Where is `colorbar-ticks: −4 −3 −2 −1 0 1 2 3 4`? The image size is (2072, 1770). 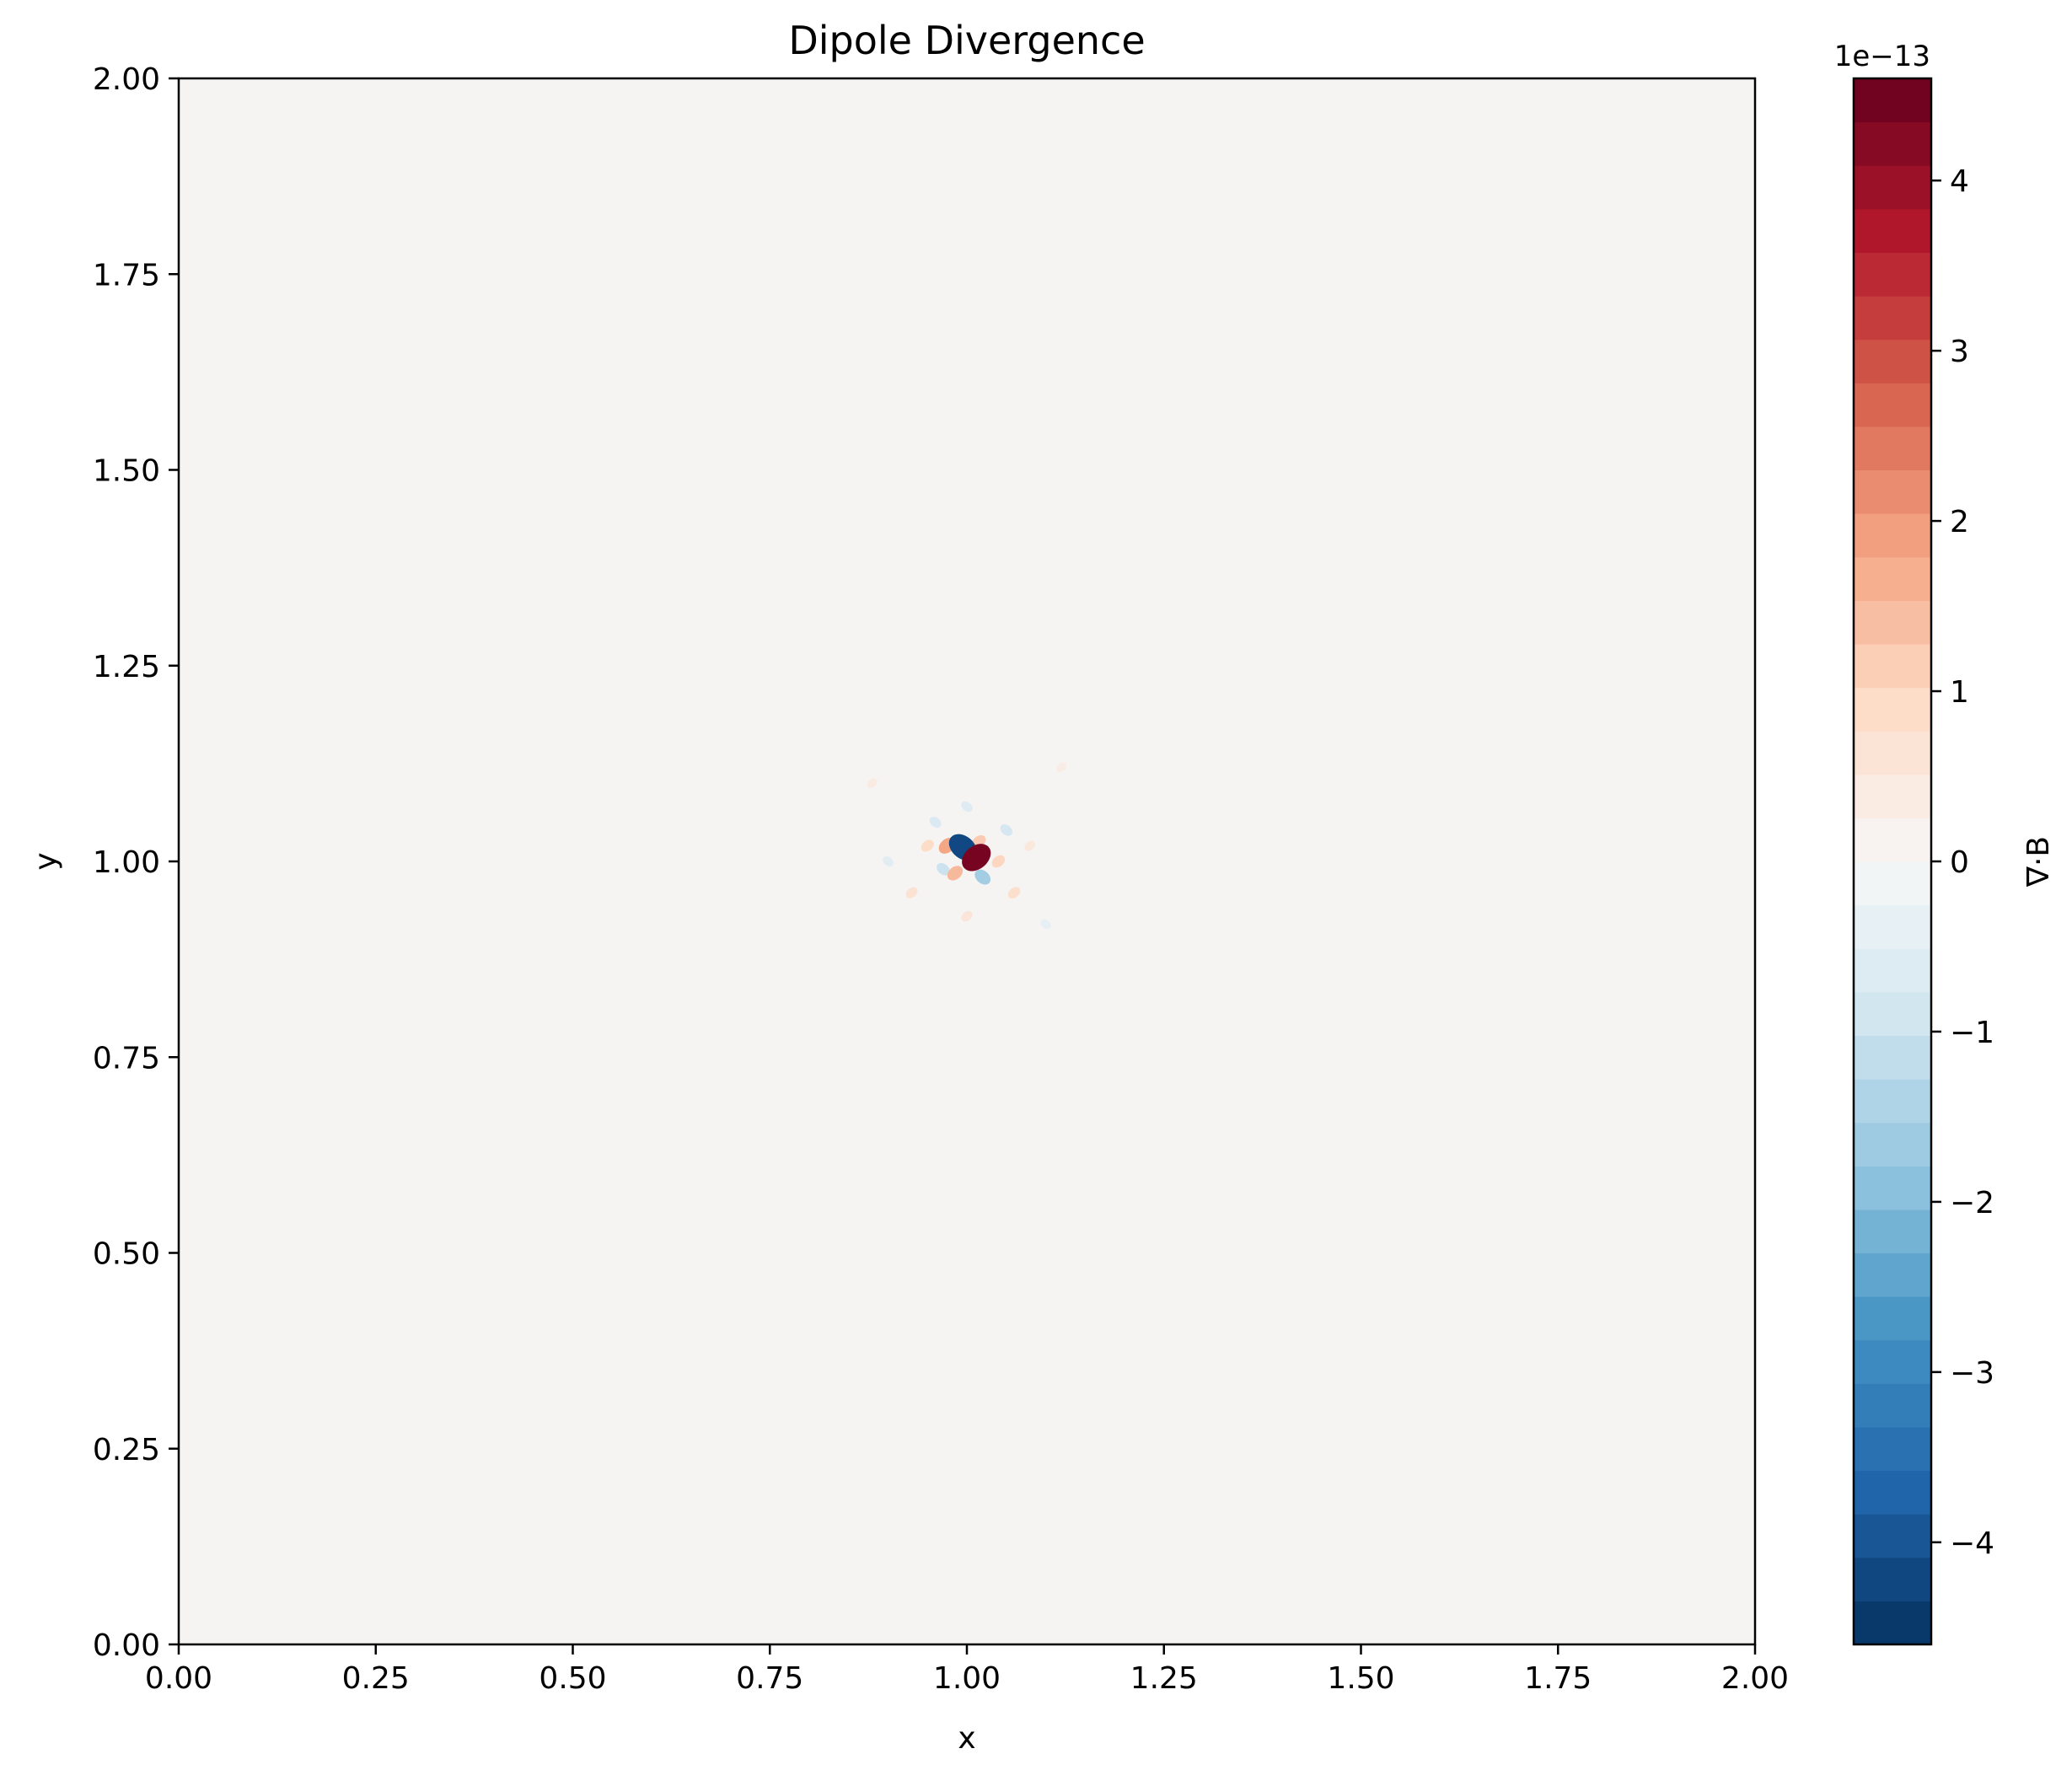 colorbar-ticks: −4 −3 −2 −1 0 1 2 3 4 is located at coordinates (1962, 862).